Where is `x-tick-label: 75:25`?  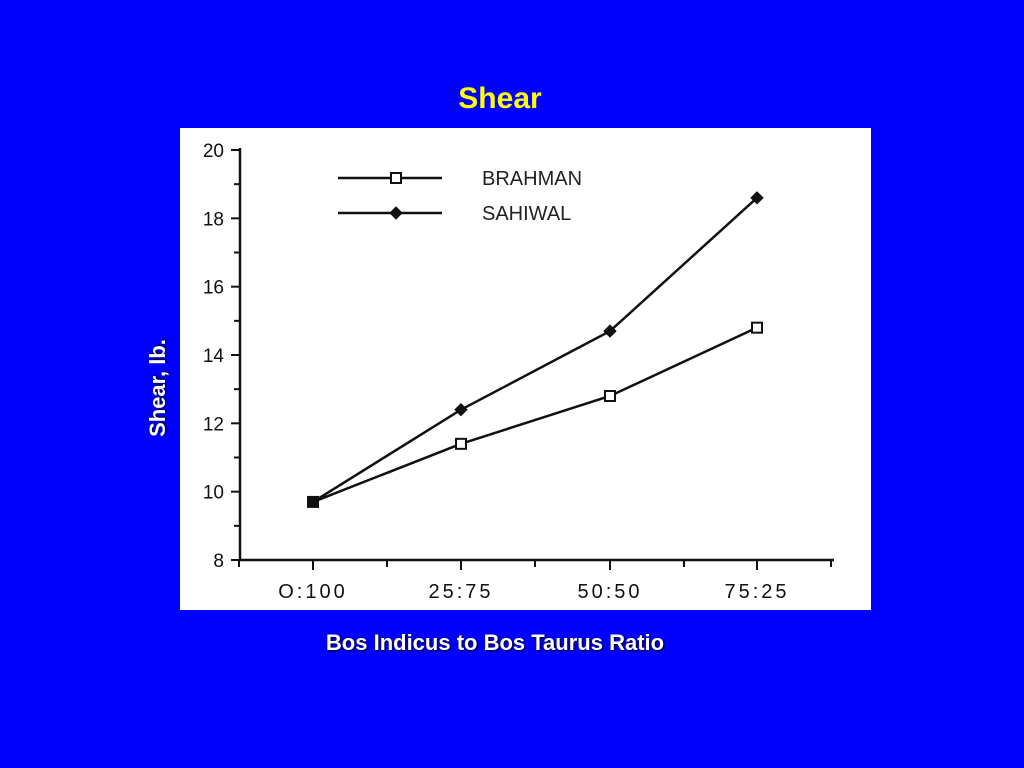 x-tick-label: 75:25 is located at coordinates (756, 592).